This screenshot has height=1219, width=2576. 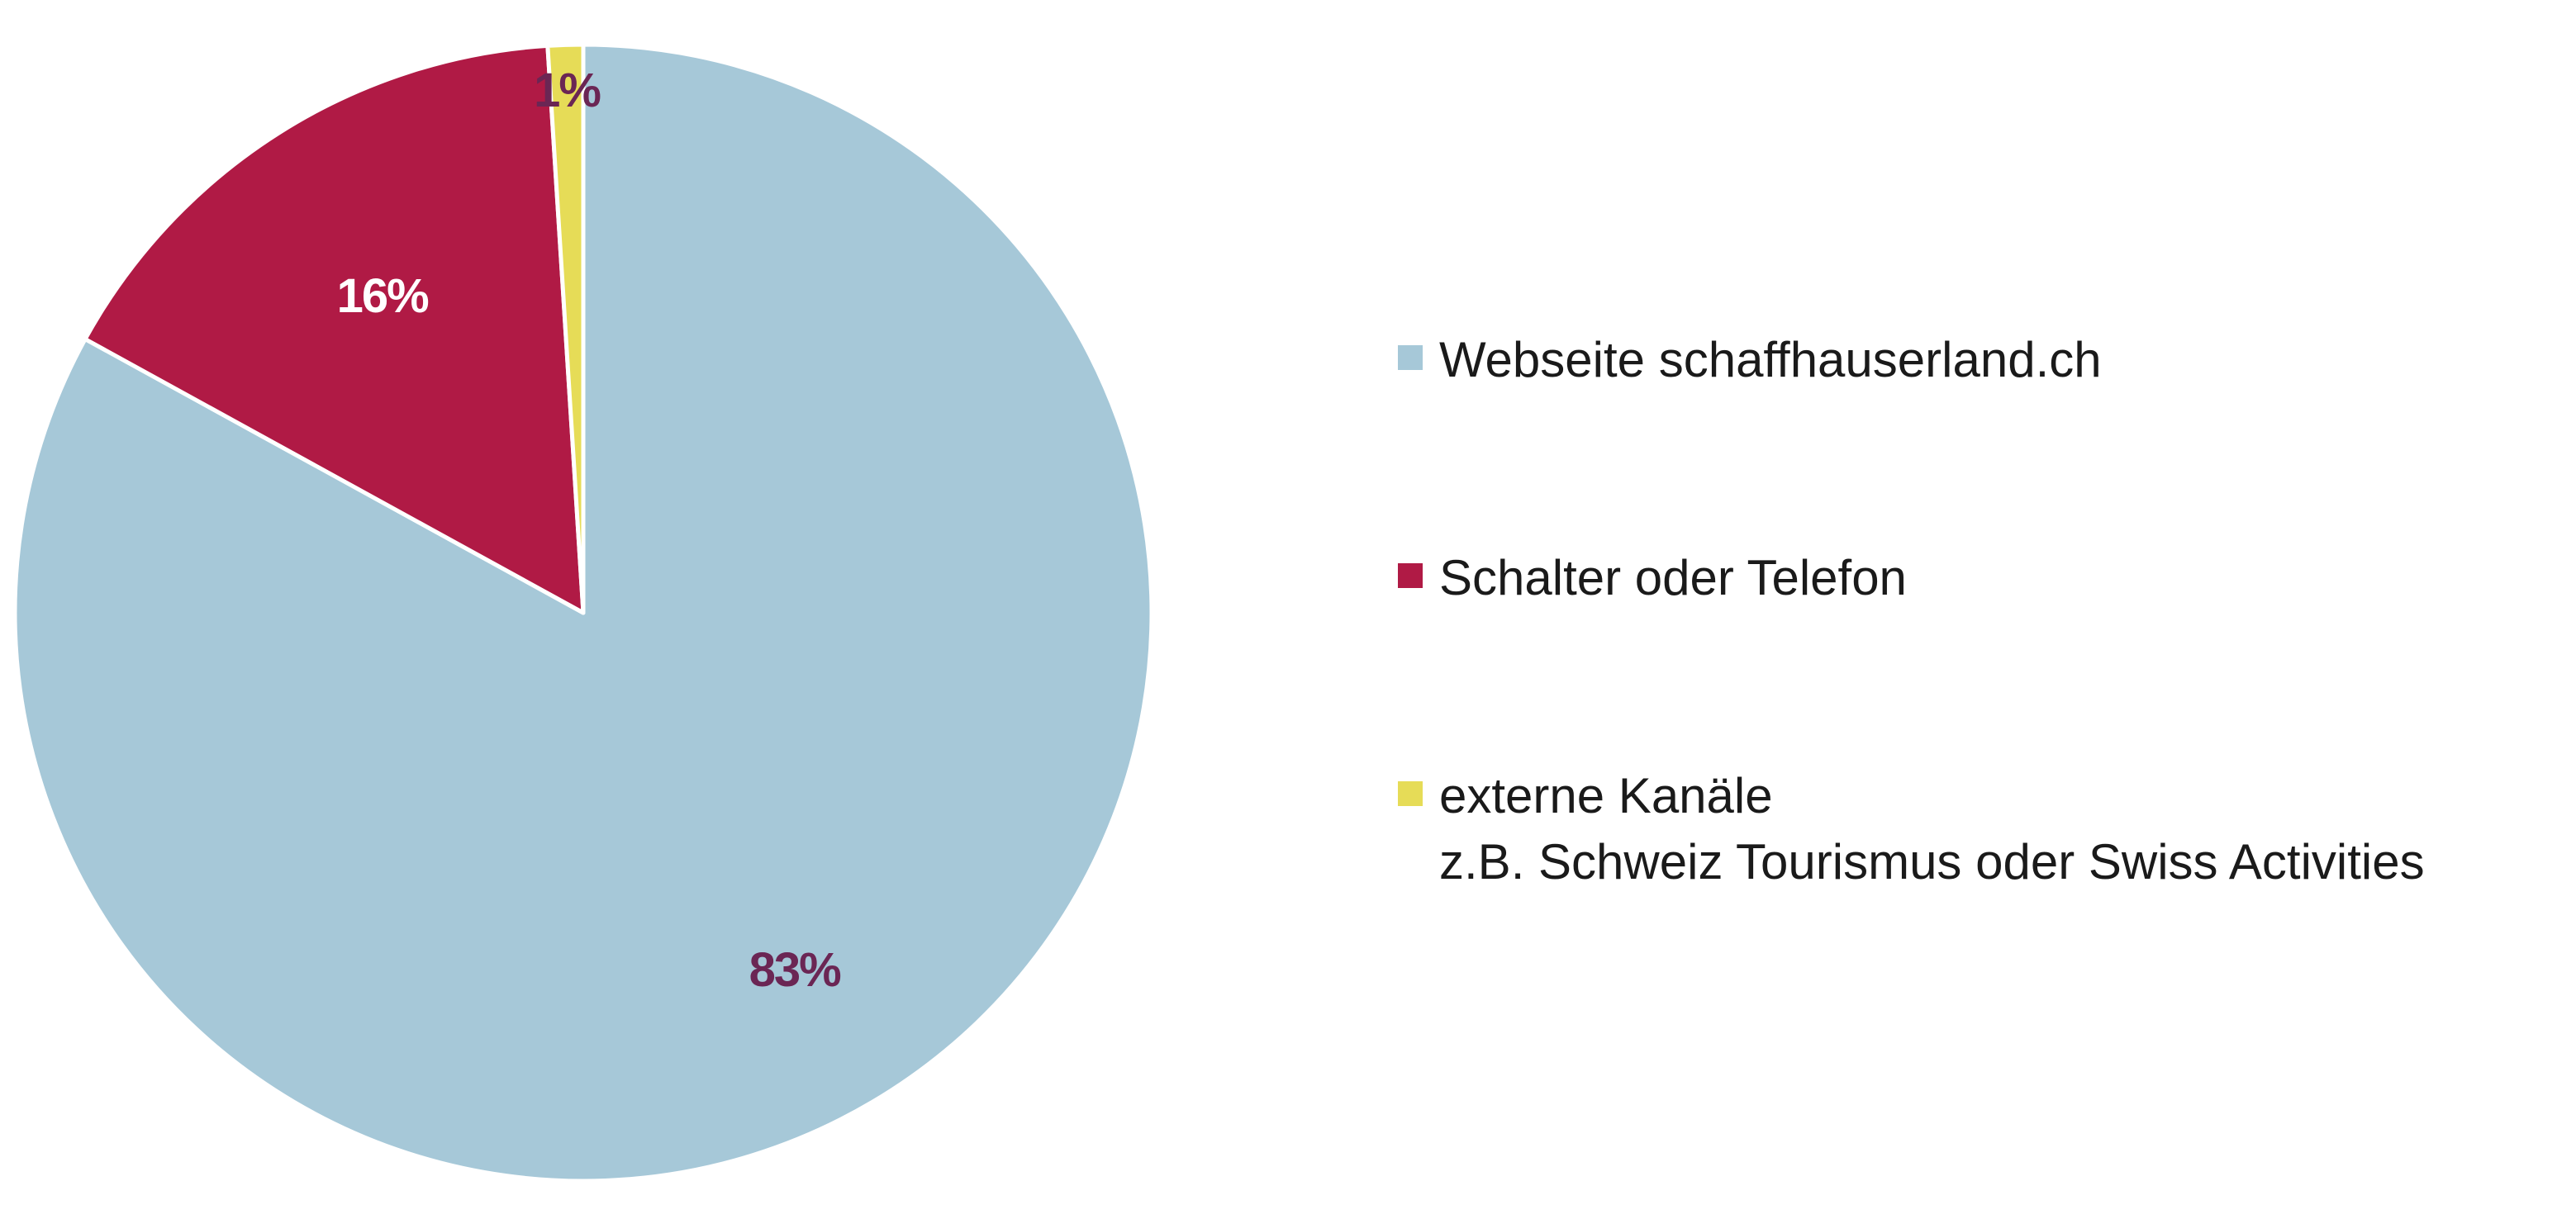 What do you see at coordinates (565, 328) in the screenshot?
I see `pie-slice-externe-kanaele` at bounding box center [565, 328].